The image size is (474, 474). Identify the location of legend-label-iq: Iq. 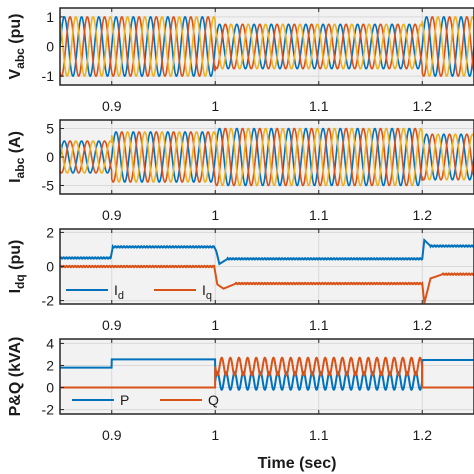
(207, 292).